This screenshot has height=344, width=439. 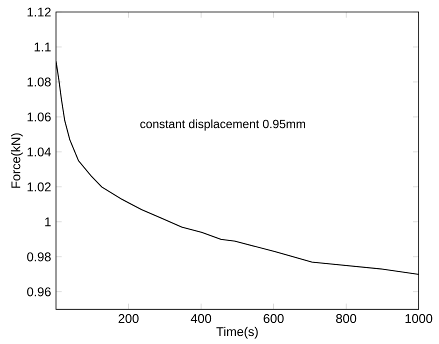 What do you see at coordinates (128, 319) in the screenshot?
I see `x-tick-label: 200` at bounding box center [128, 319].